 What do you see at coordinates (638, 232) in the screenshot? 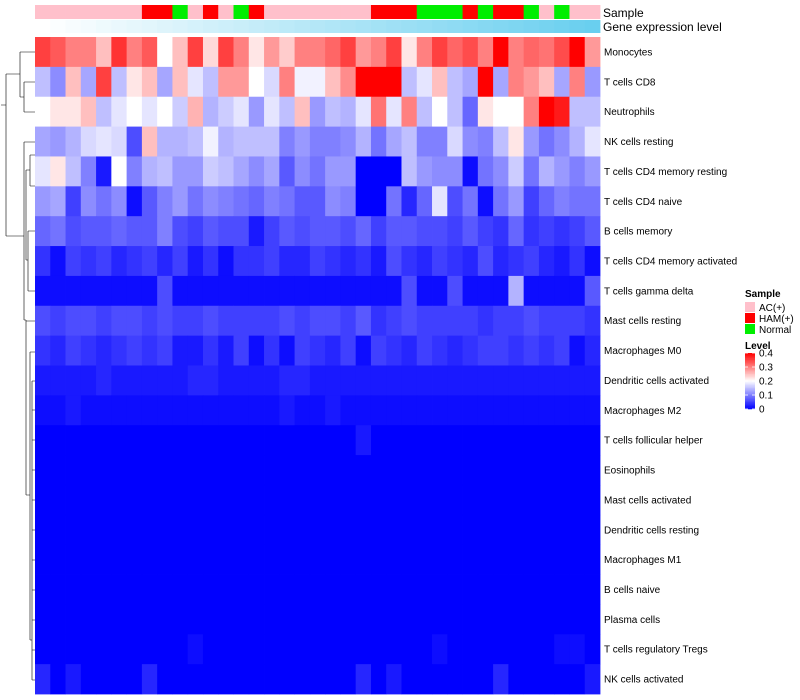
I see `row-label: B cells memory` at bounding box center [638, 232].